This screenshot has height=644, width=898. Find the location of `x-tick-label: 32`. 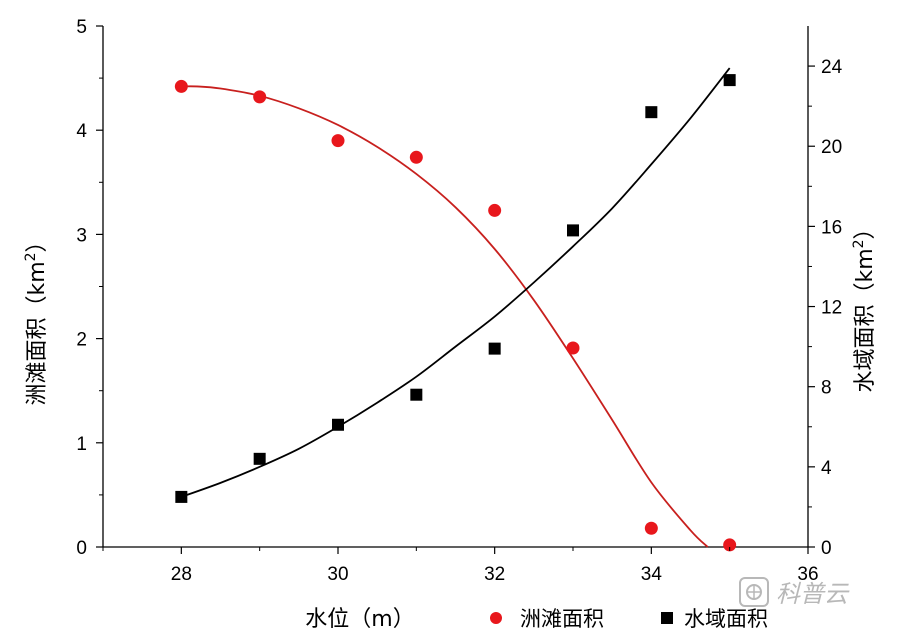

x-tick-label: 32 is located at coordinates (494, 574).